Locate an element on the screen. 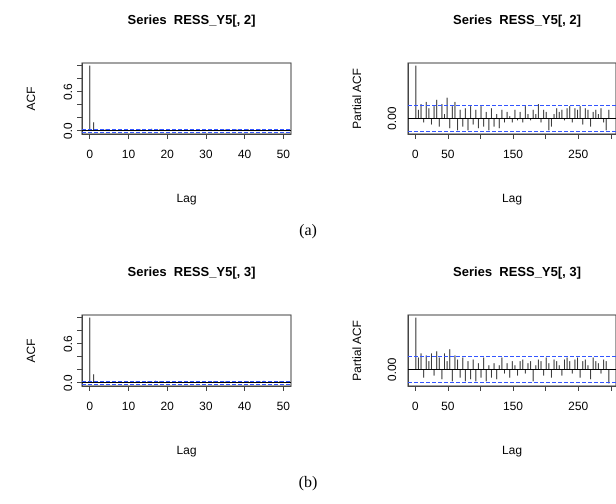 Image resolution: width=616 pixels, height=504 pixels. text: (b) is located at coordinates (308, 483).